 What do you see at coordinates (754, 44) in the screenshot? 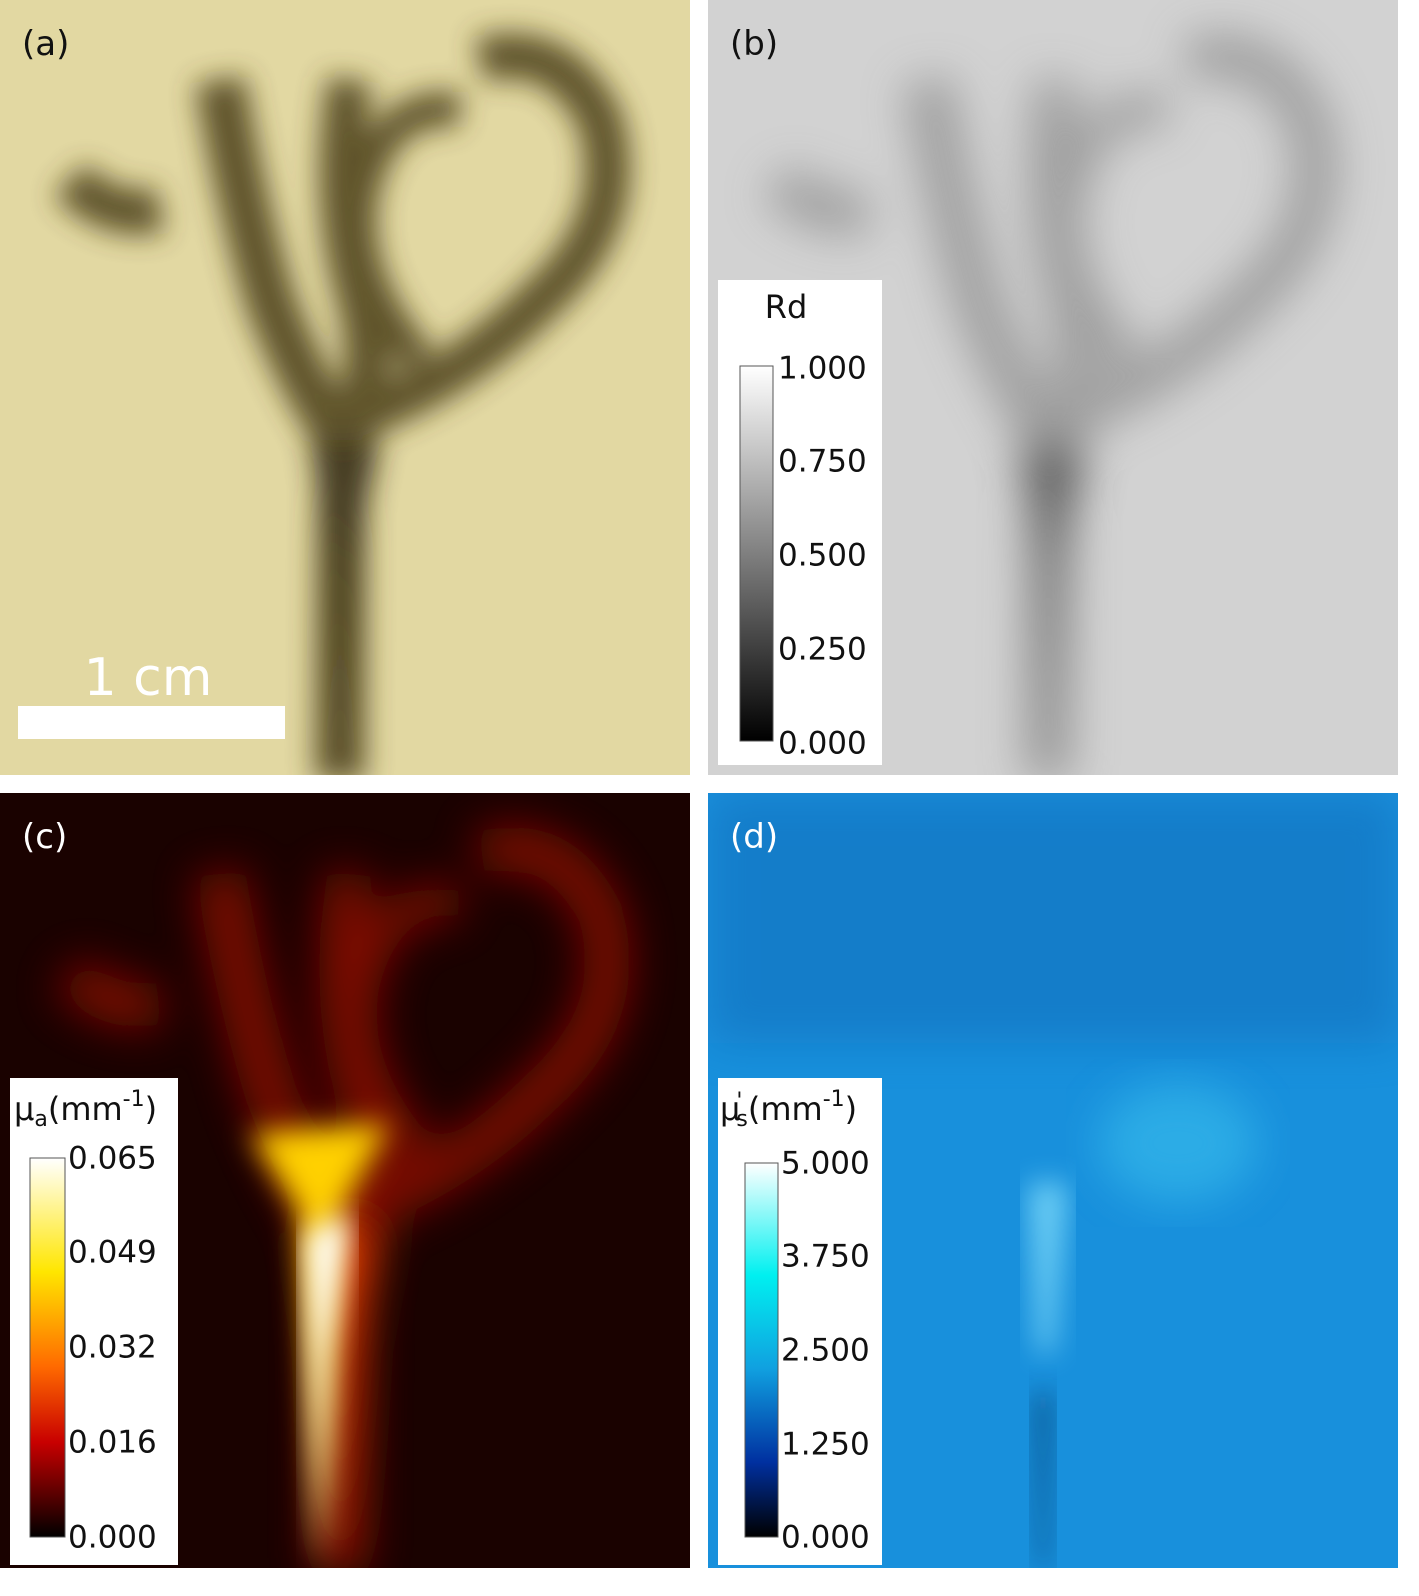
I see `panel-label: (b)` at bounding box center [754, 44].